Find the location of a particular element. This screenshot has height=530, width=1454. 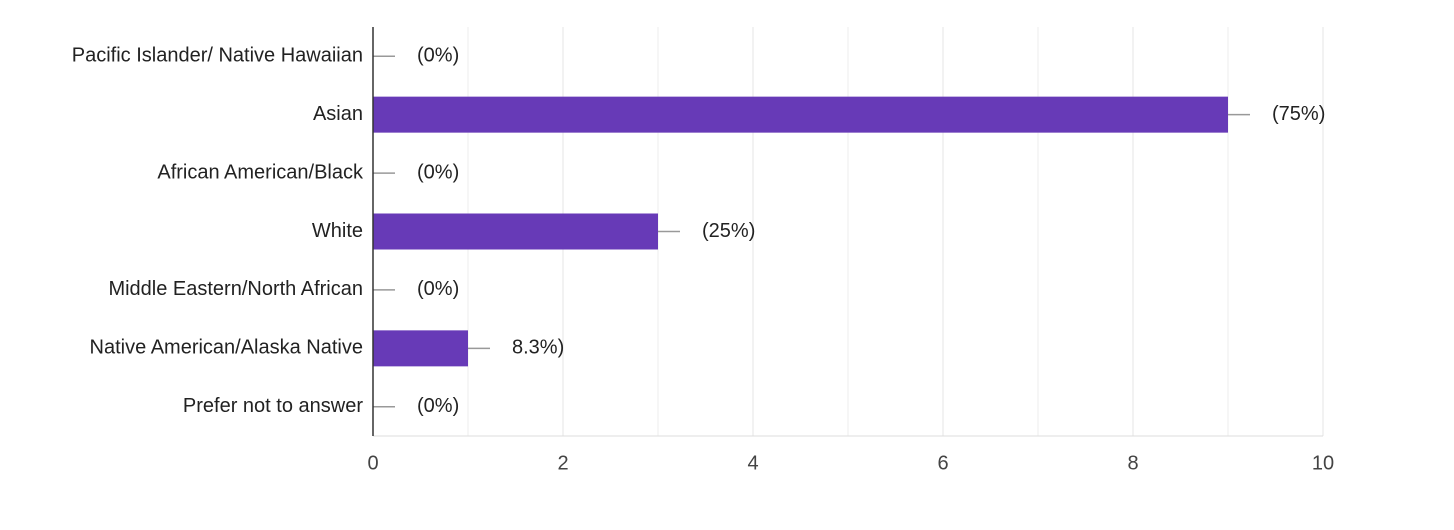

y-tick-label: Prefer not to answer is located at coordinates (273, 406).